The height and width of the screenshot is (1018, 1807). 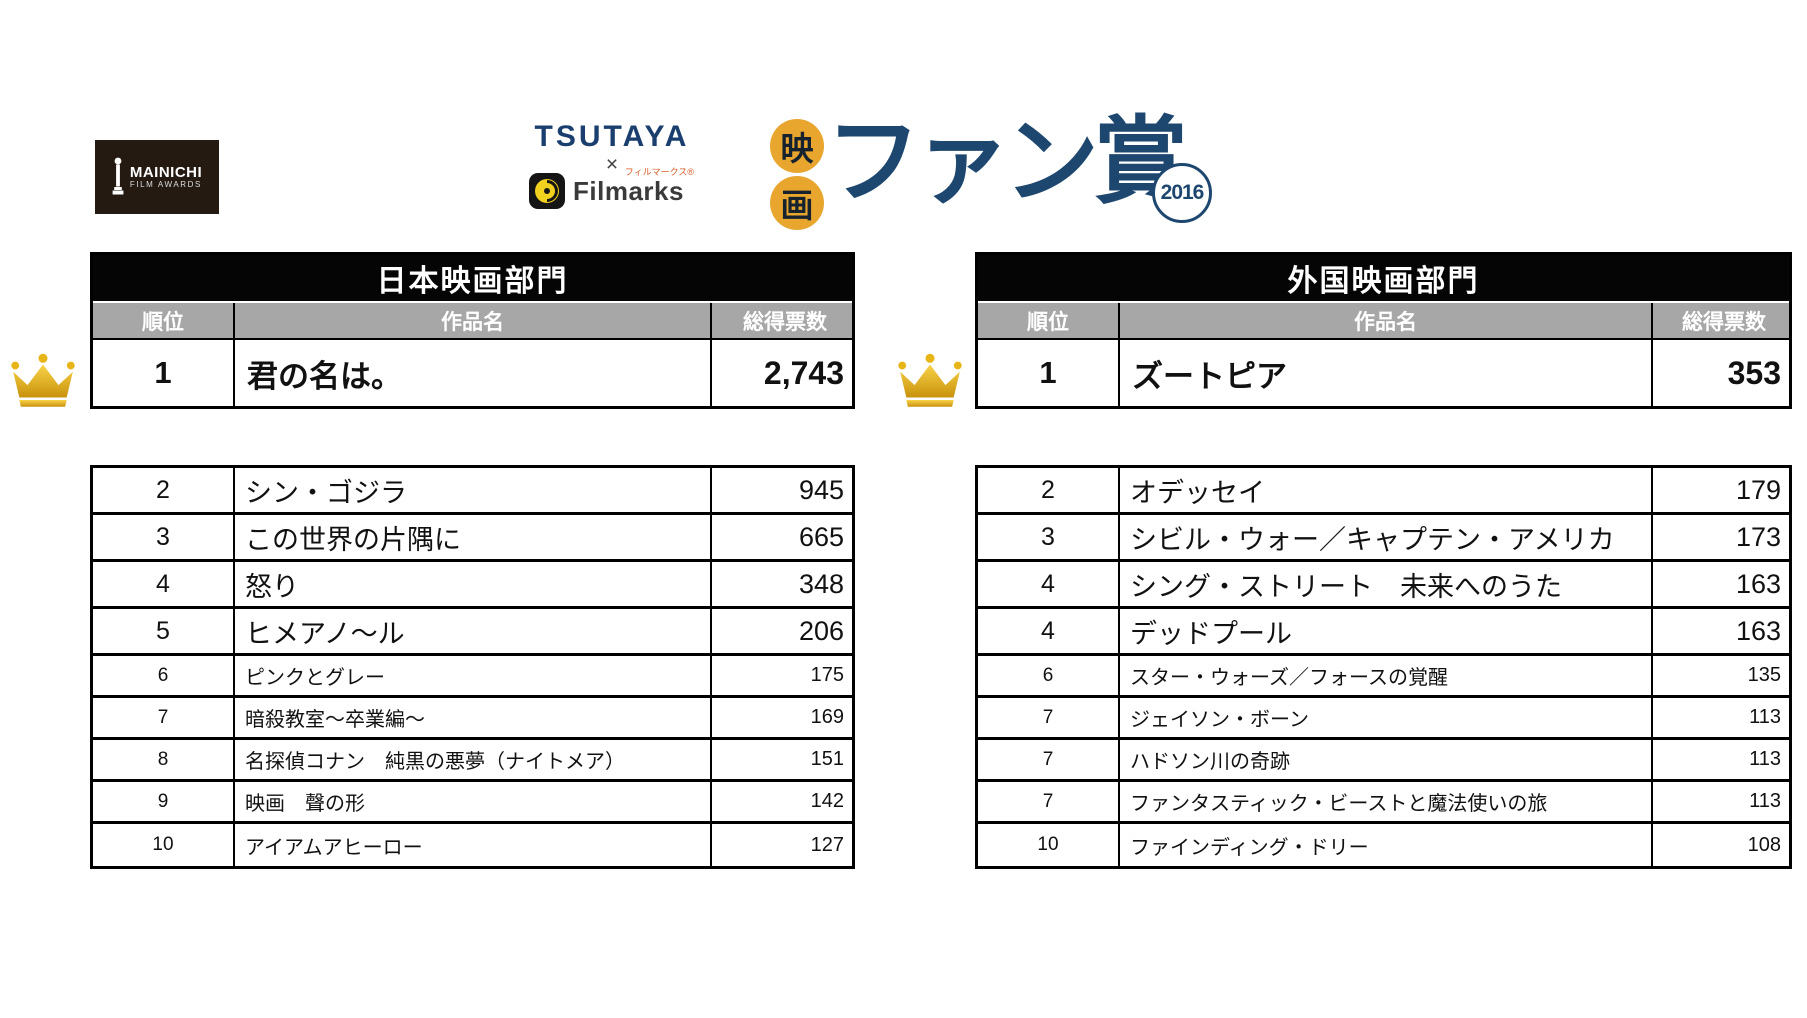 I want to click on title-cell: 君の名は。, so click(x=473, y=373).